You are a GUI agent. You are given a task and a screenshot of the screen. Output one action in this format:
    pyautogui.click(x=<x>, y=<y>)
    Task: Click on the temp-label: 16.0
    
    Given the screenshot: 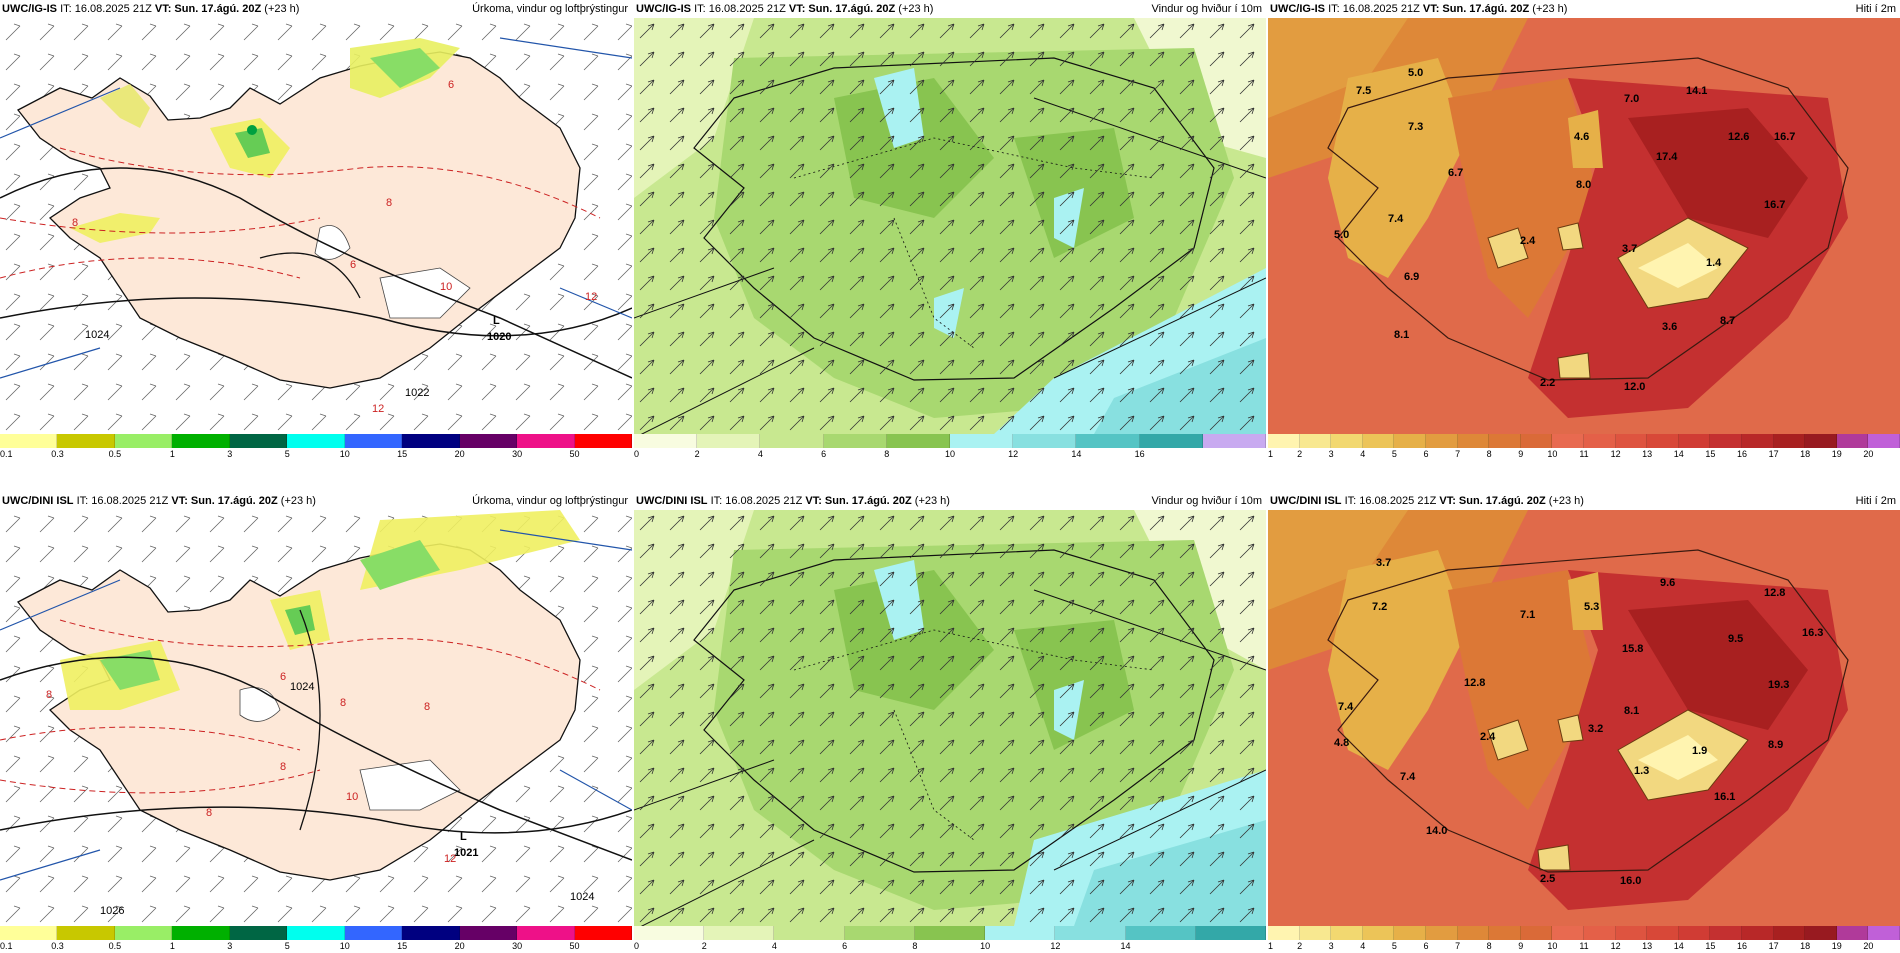 What is the action you would take?
    pyautogui.click(x=1630, y=881)
    